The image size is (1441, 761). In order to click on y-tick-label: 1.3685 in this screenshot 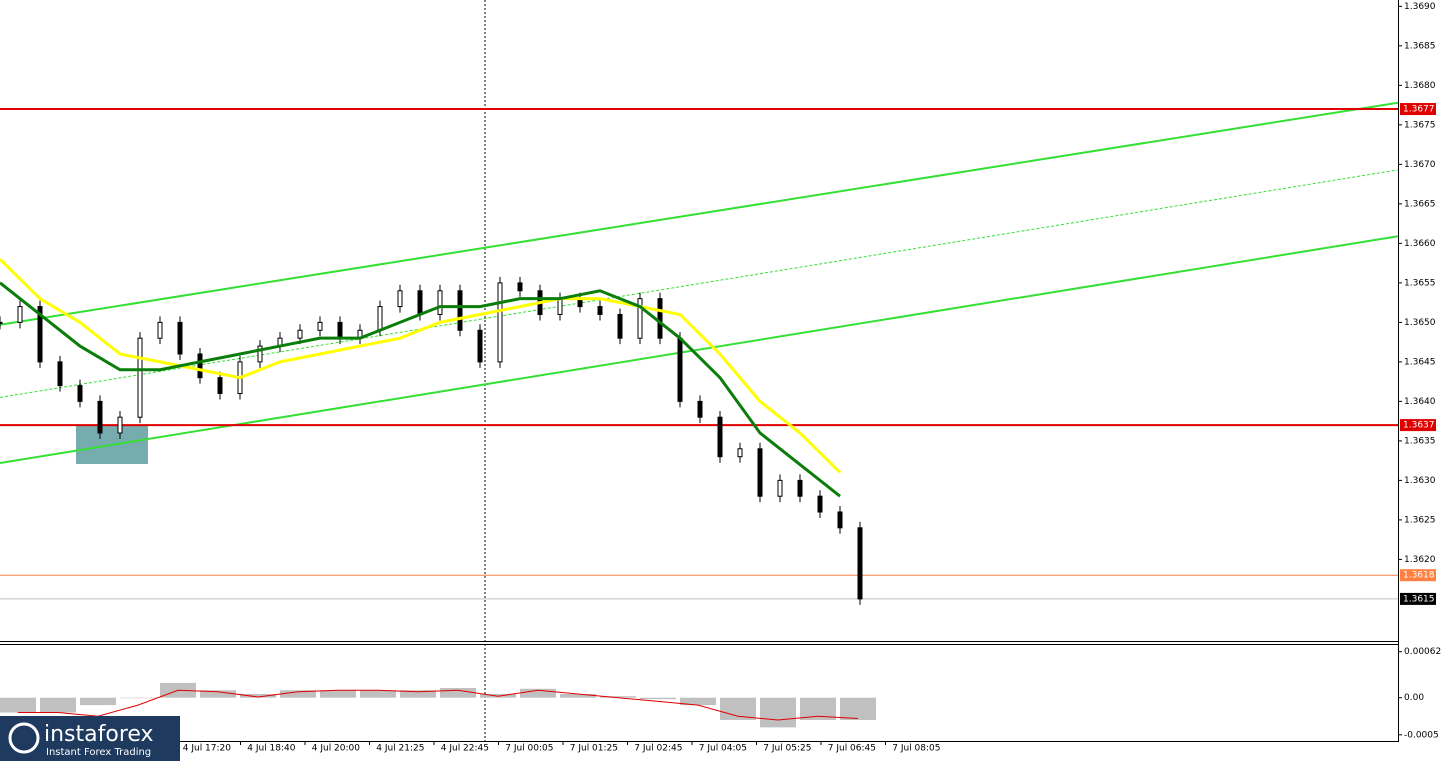, I will do `click(1420, 46)`.